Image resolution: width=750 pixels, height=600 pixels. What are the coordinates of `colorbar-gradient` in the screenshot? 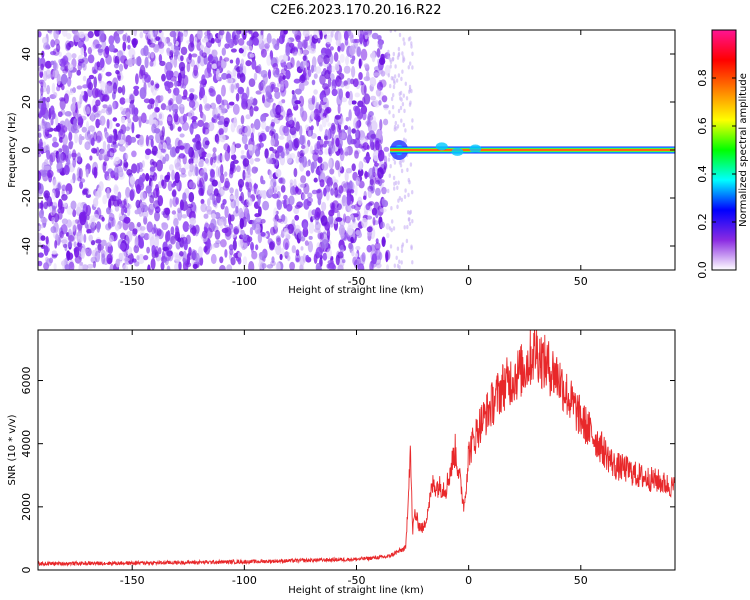 It's located at (724, 150).